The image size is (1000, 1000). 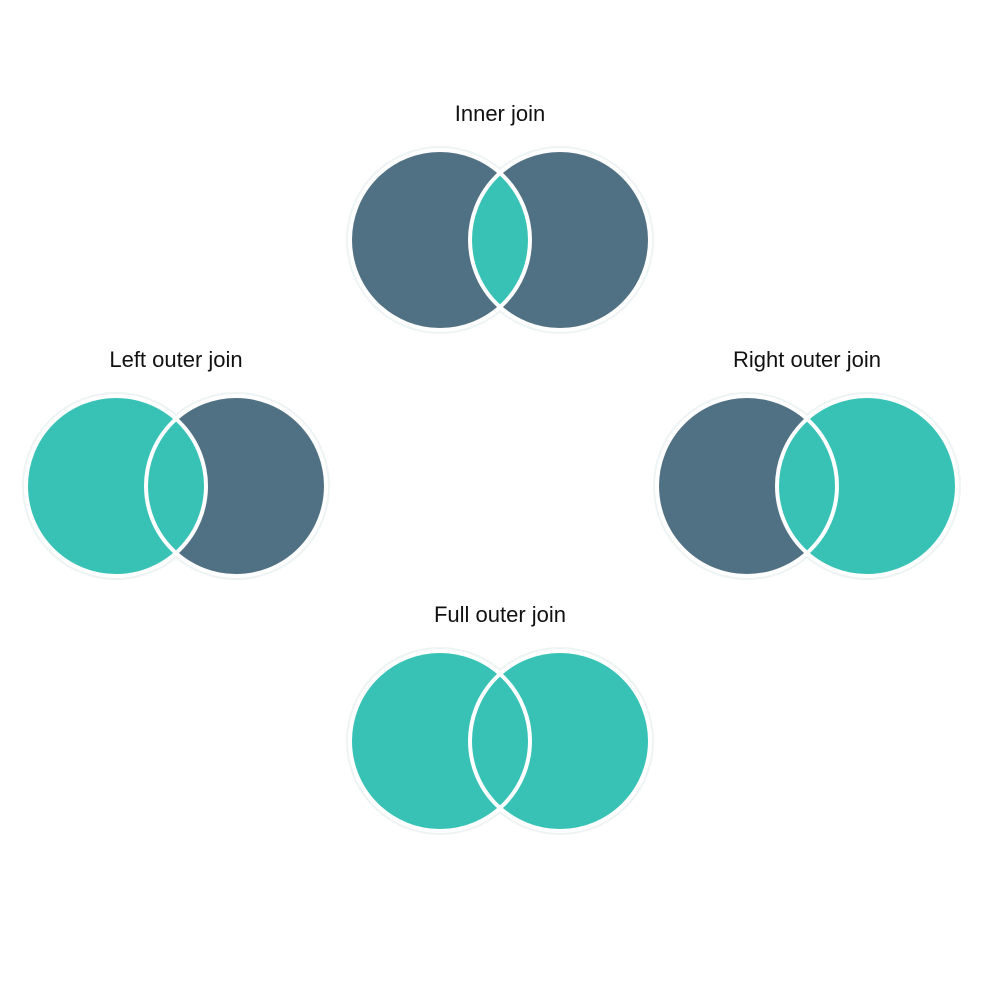 I want to click on right-join-intersection, so click(x=807, y=486).